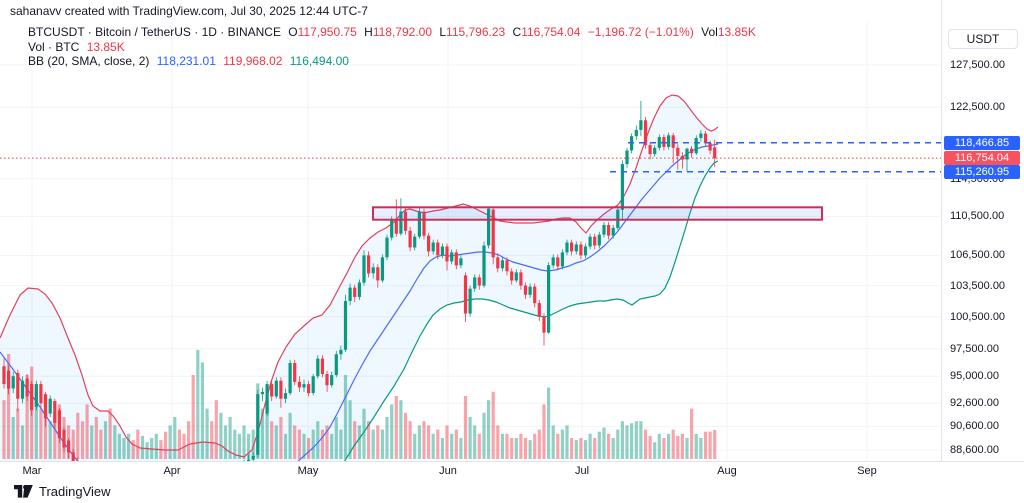 Image resolution: width=1024 pixels, height=503 pixels. I want to click on change-value: −1,196.72 (−1.01%), so click(640, 32).